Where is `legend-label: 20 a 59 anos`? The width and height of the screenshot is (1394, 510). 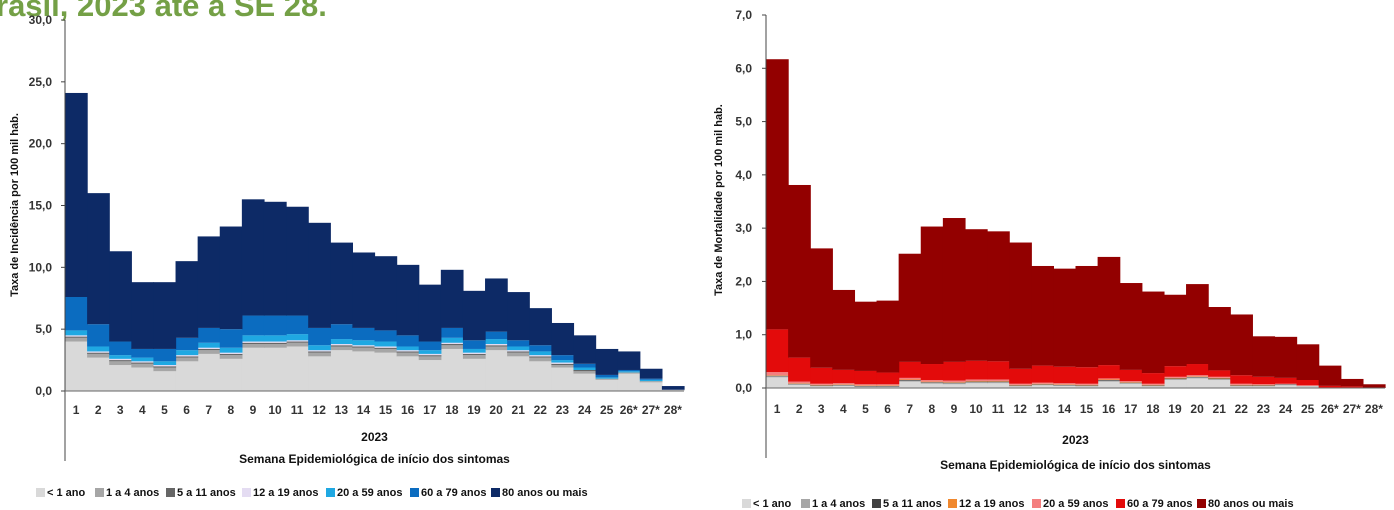 legend-label: 20 a 59 anos is located at coordinates (369, 493).